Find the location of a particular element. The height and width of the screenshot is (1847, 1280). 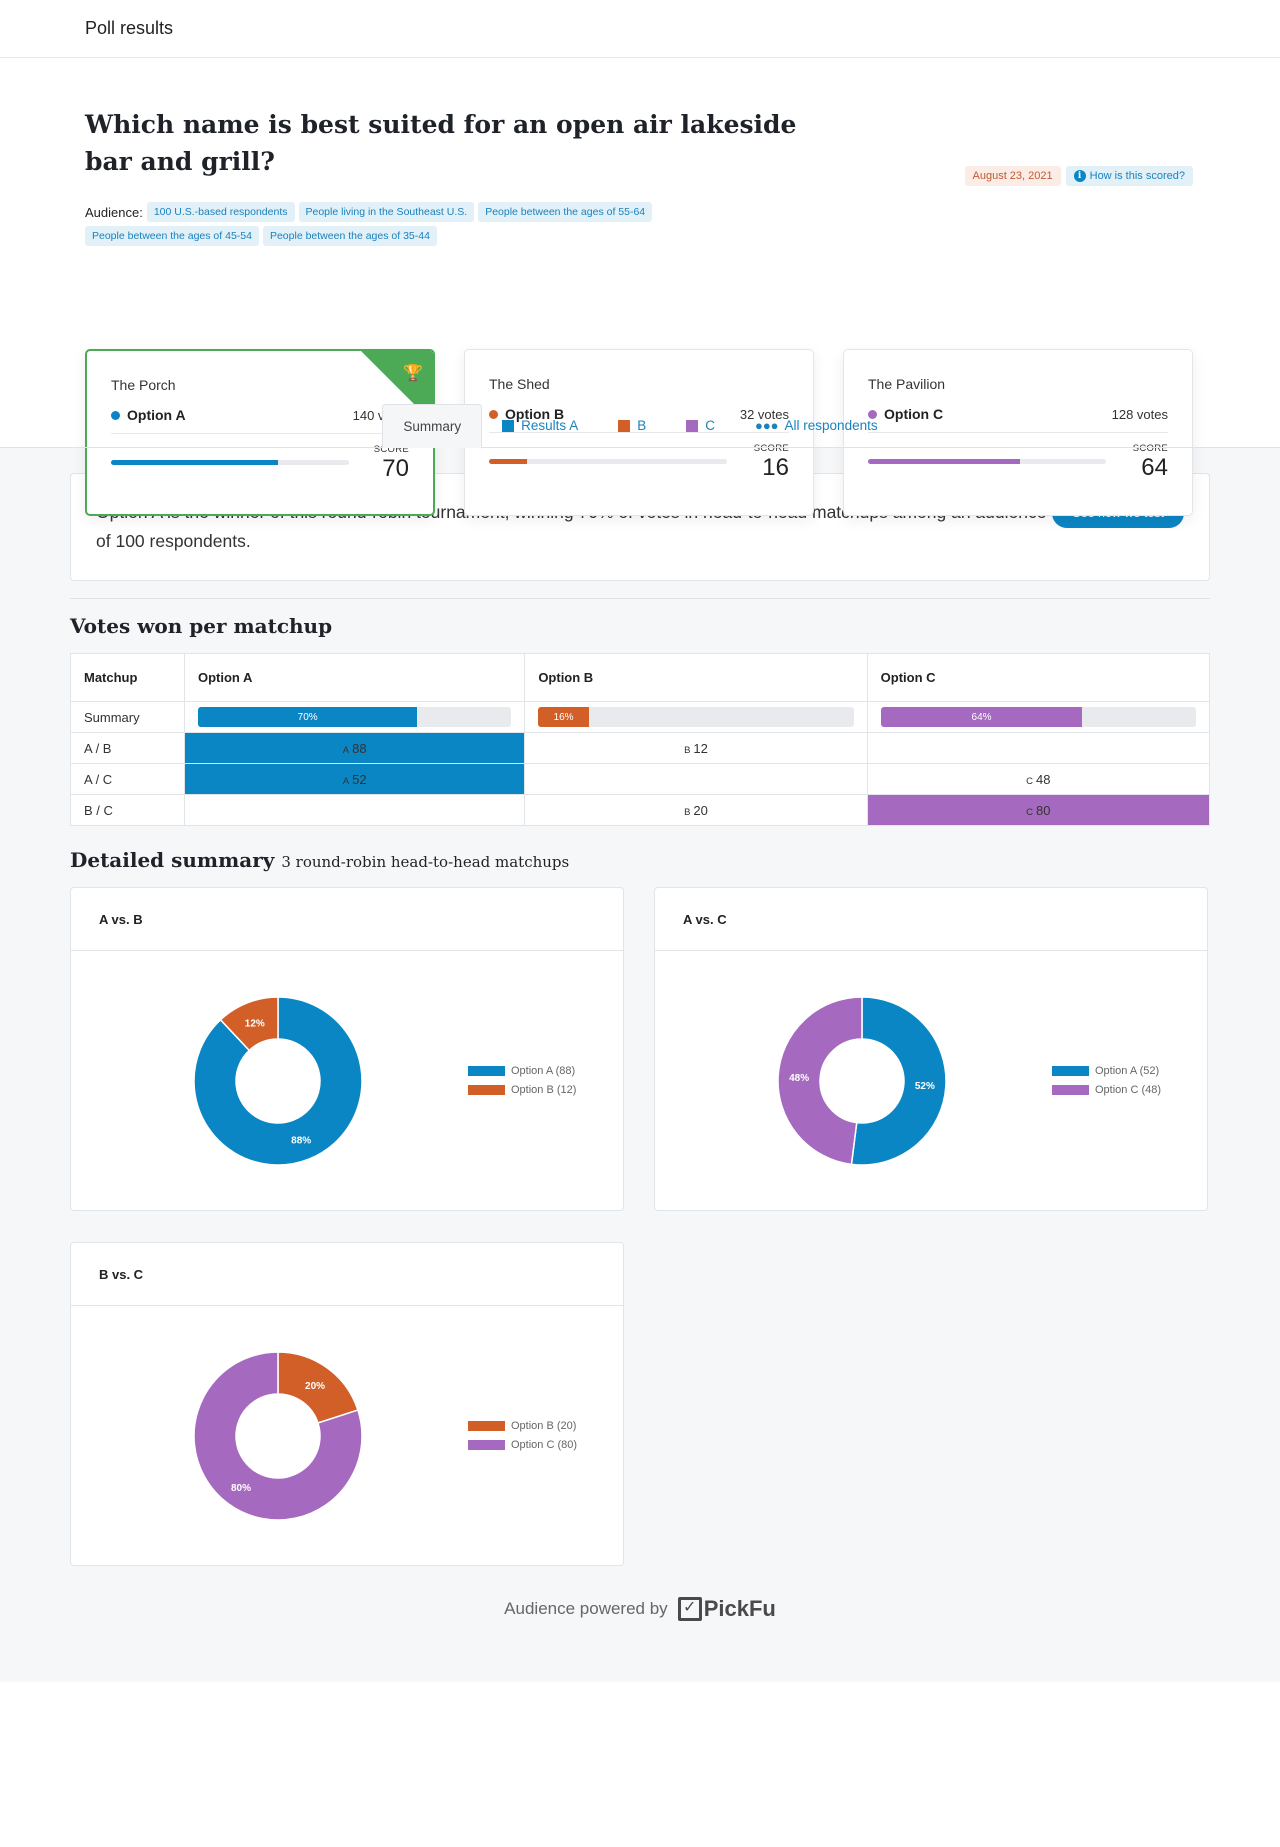

chart-legend: Option B (20) Option C (80) is located at coordinates (522, 1435).